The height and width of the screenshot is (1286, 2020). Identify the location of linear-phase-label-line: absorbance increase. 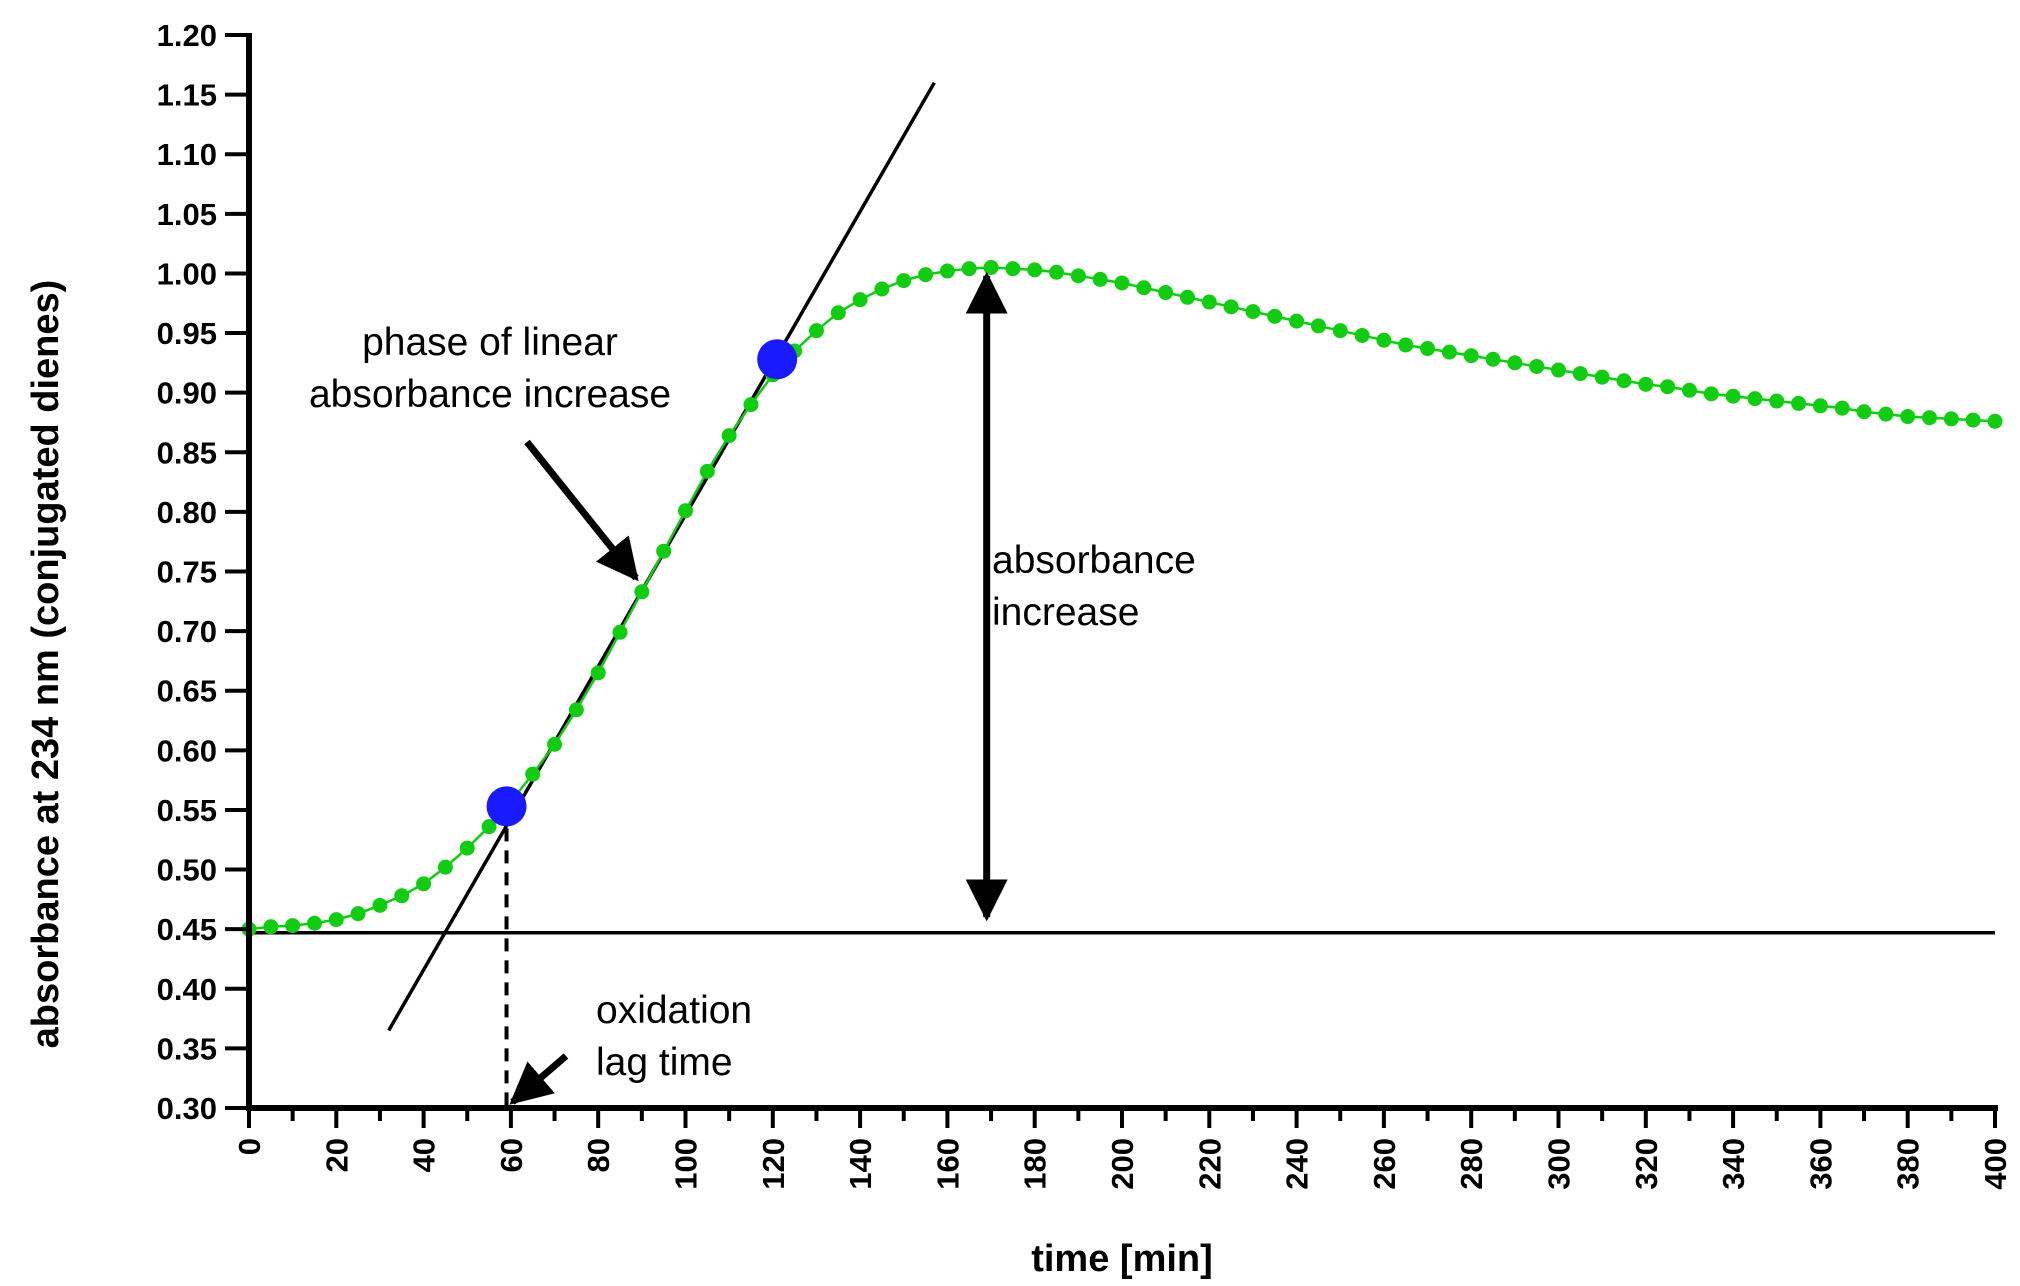
(490, 394).